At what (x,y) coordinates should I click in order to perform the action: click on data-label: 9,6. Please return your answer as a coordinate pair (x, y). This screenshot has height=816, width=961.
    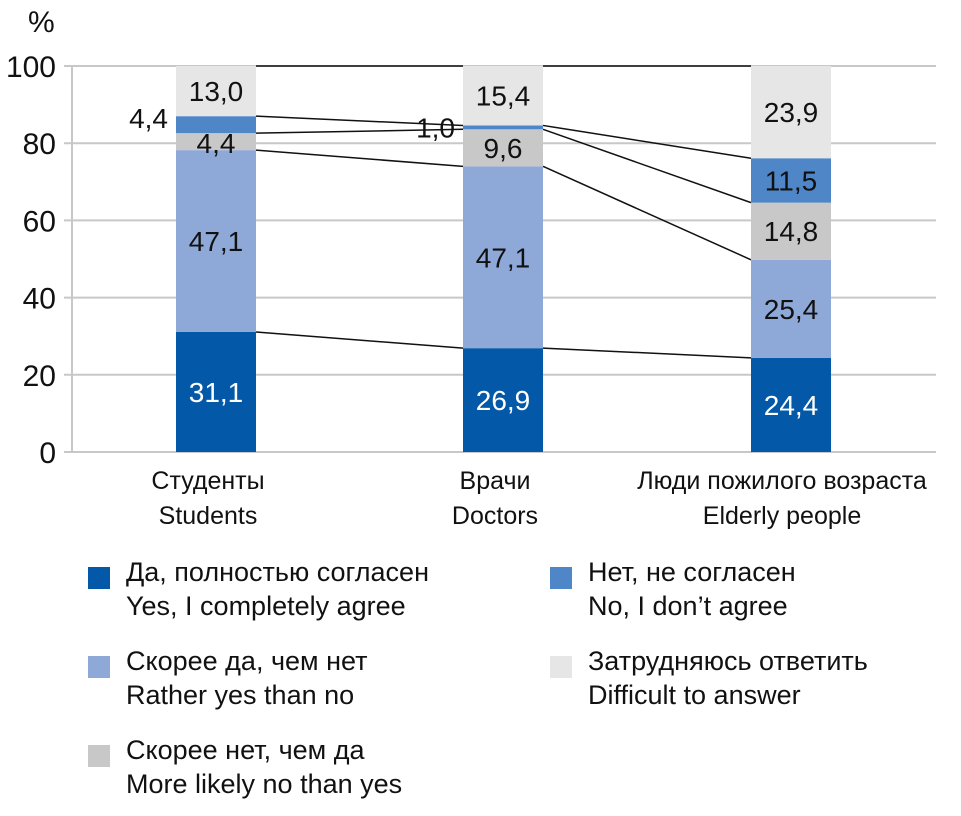
    Looking at the image, I should click on (503, 148).